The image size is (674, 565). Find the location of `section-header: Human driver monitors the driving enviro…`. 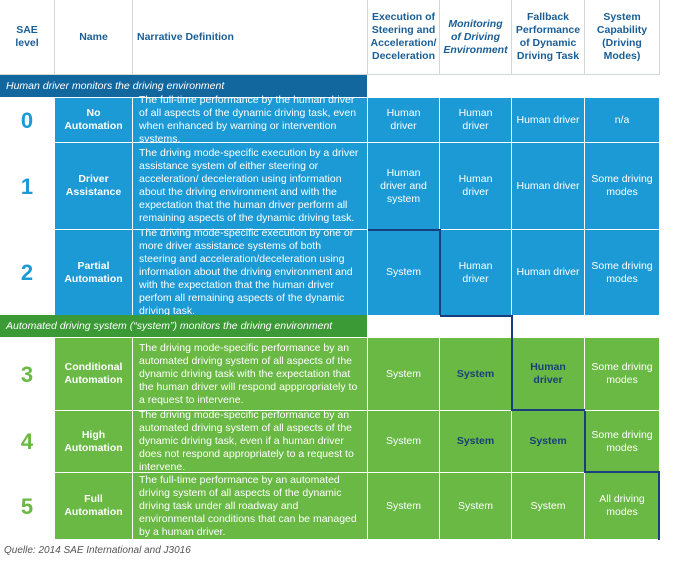

section-header: Human driver monitors the driving enviro… is located at coordinates (184, 86).